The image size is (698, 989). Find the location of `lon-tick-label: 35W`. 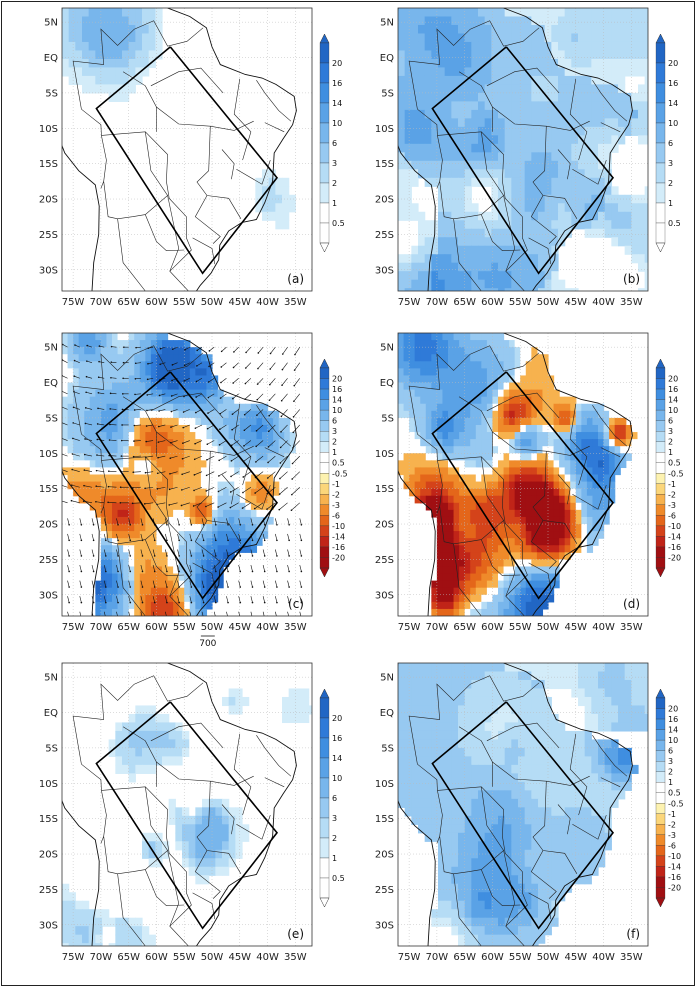

lon-tick-label: 35W is located at coordinates (295, 302).